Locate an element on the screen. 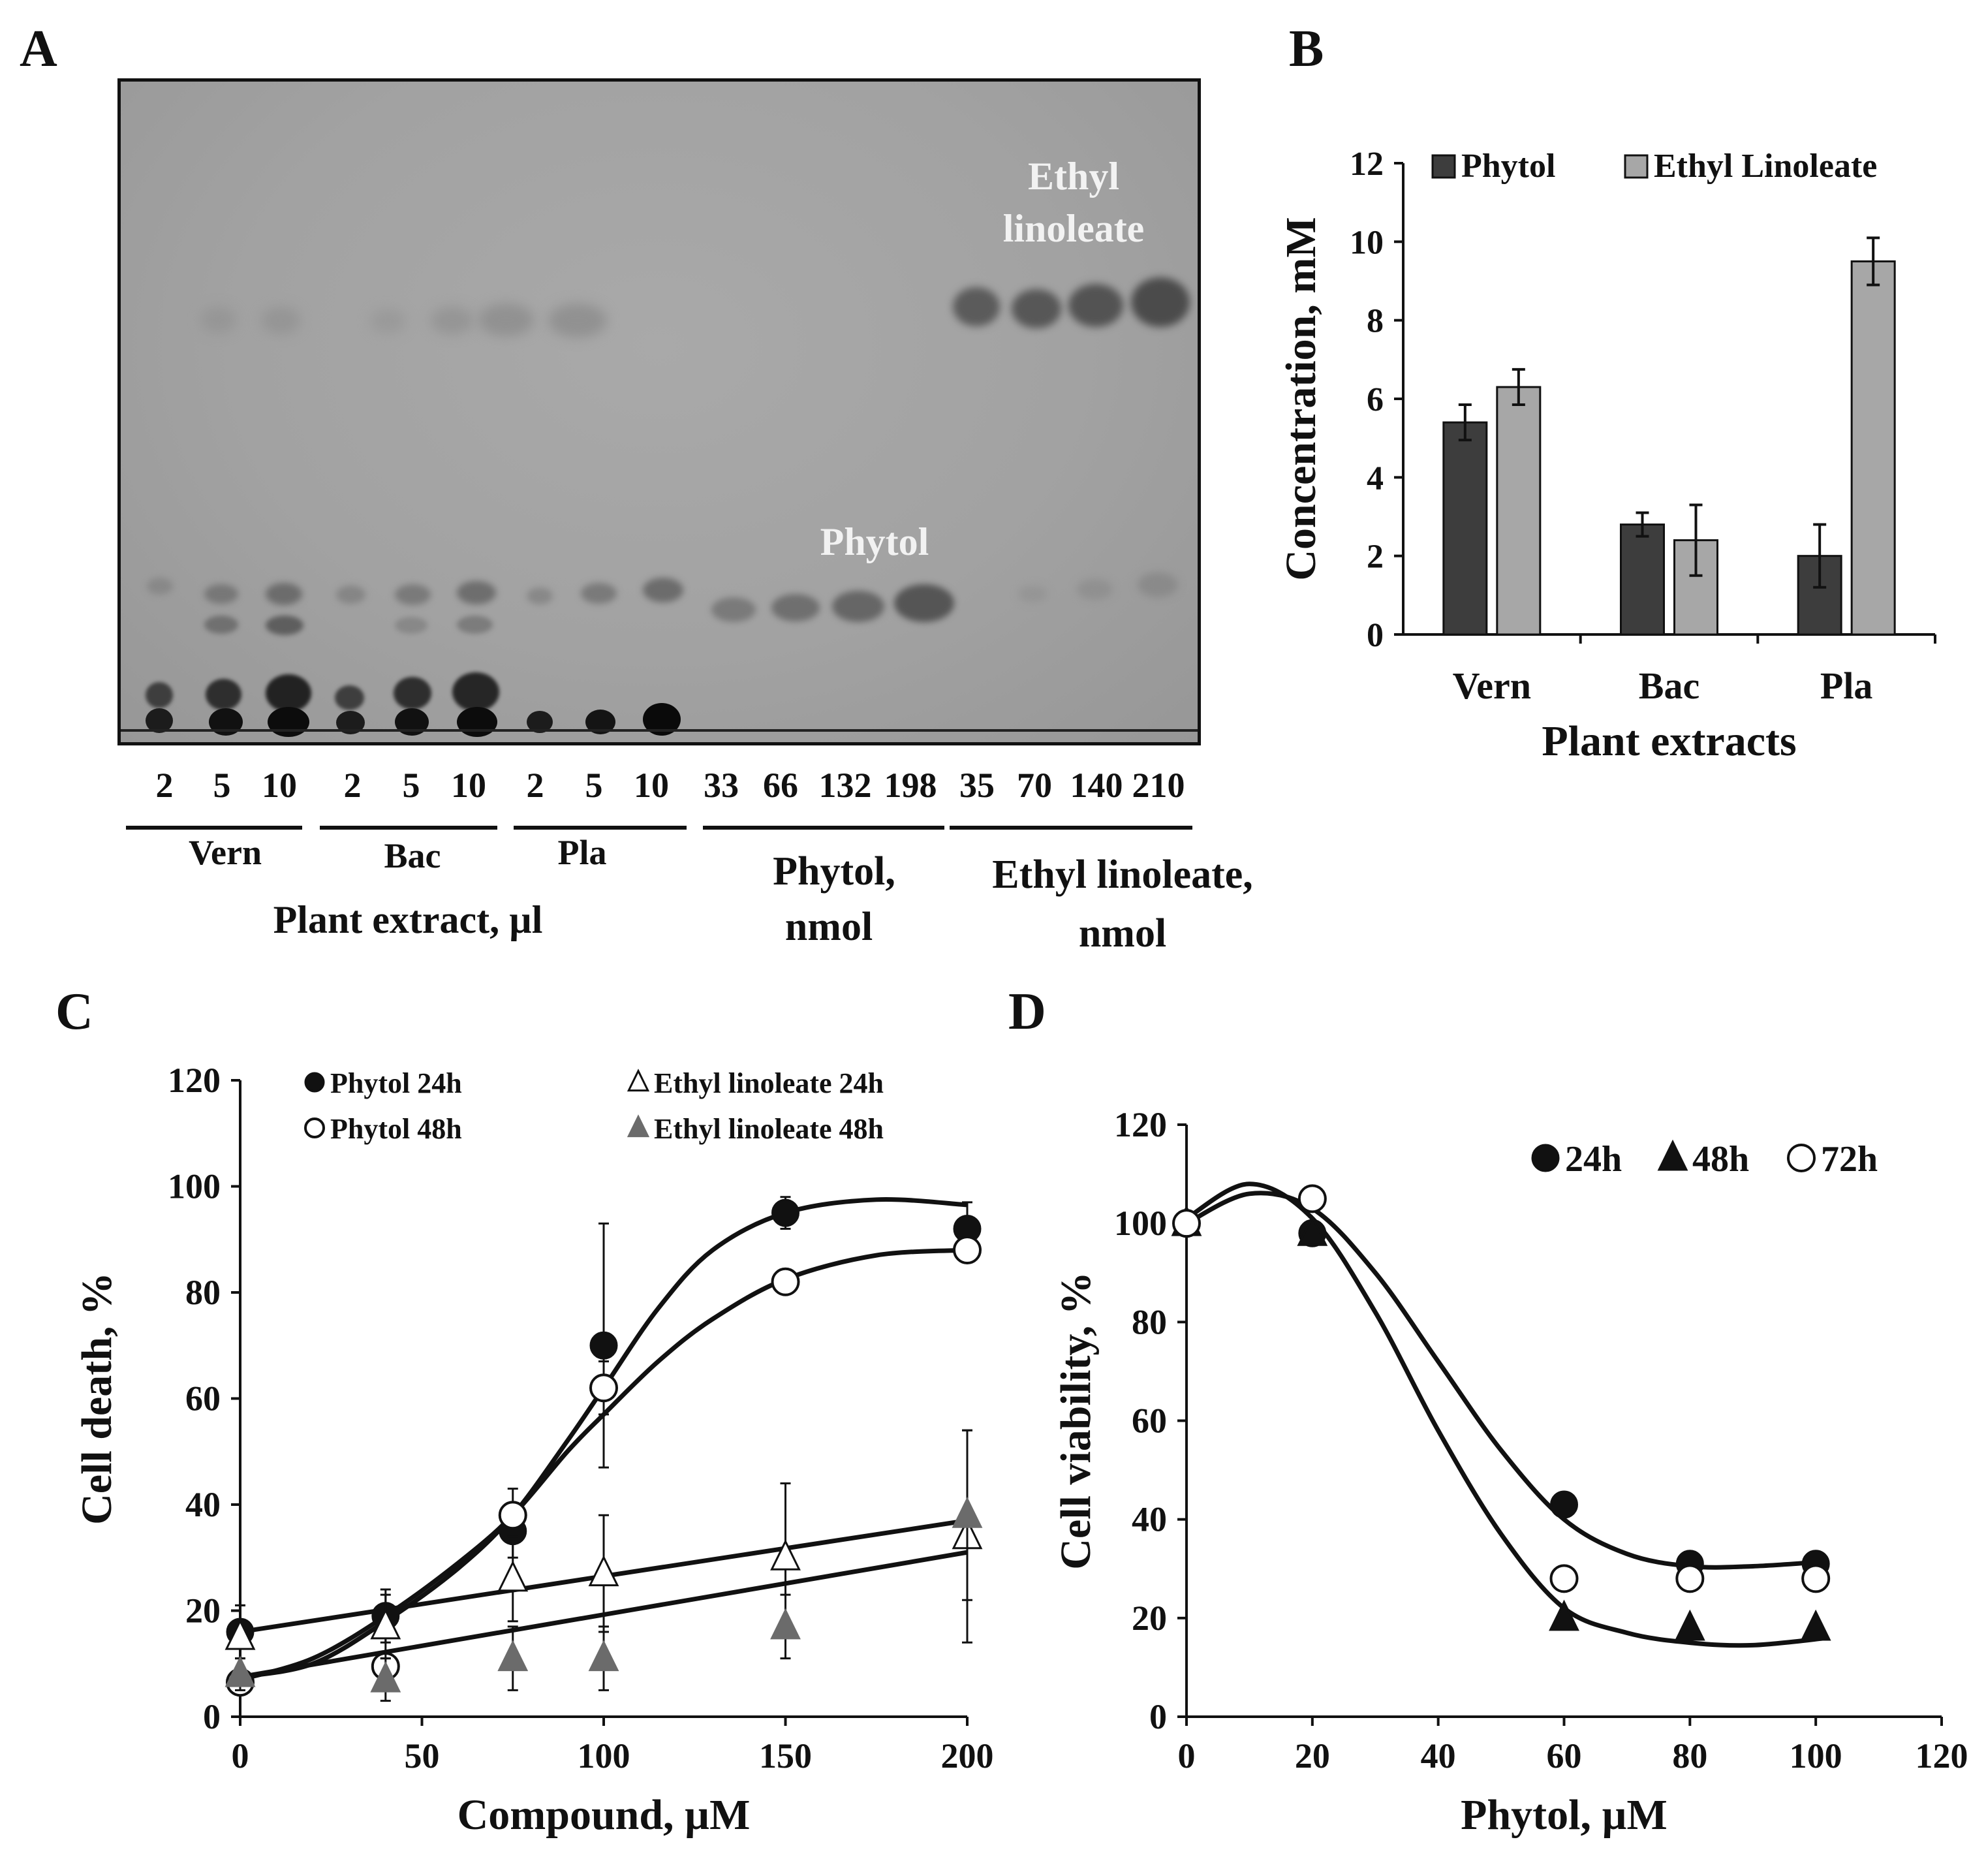 The width and height of the screenshot is (1986, 1876). lane-amount: 70 is located at coordinates (1034, 785).